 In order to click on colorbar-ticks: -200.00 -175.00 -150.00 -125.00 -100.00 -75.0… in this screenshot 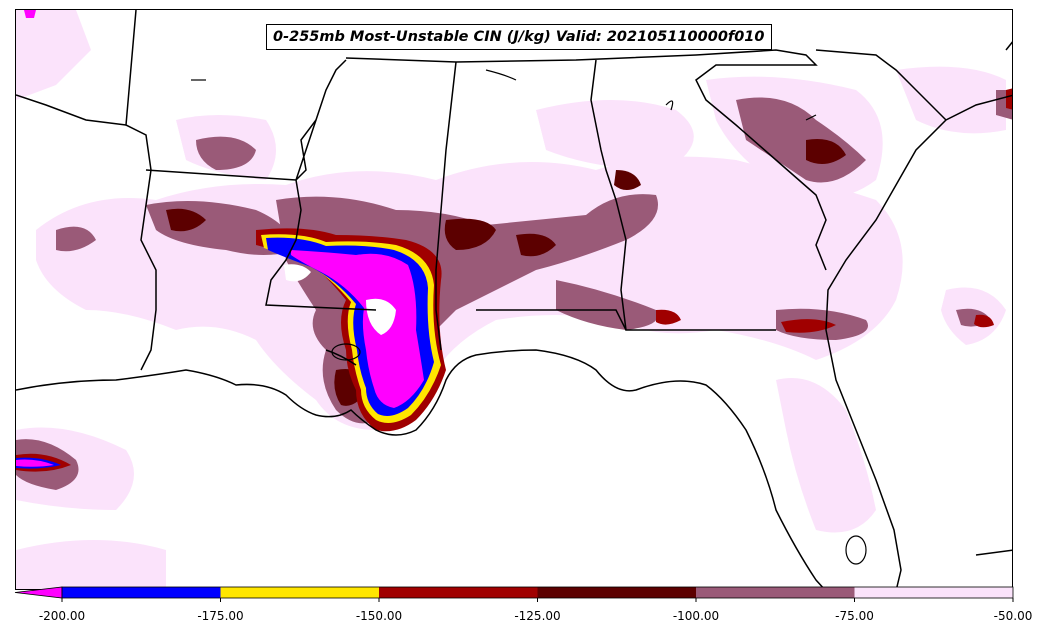, I will do `click(536, 610)`.